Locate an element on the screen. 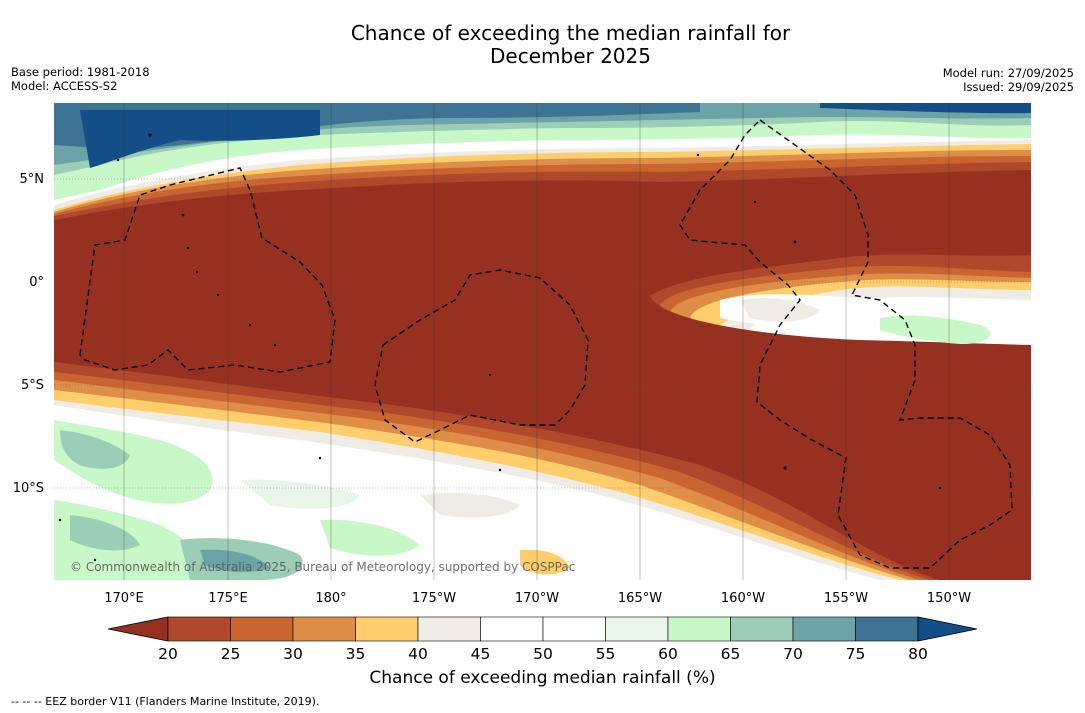 Image resolution: width=1085 pixels, height=713 pixels. colorbar is located at coordinates (542, 629).